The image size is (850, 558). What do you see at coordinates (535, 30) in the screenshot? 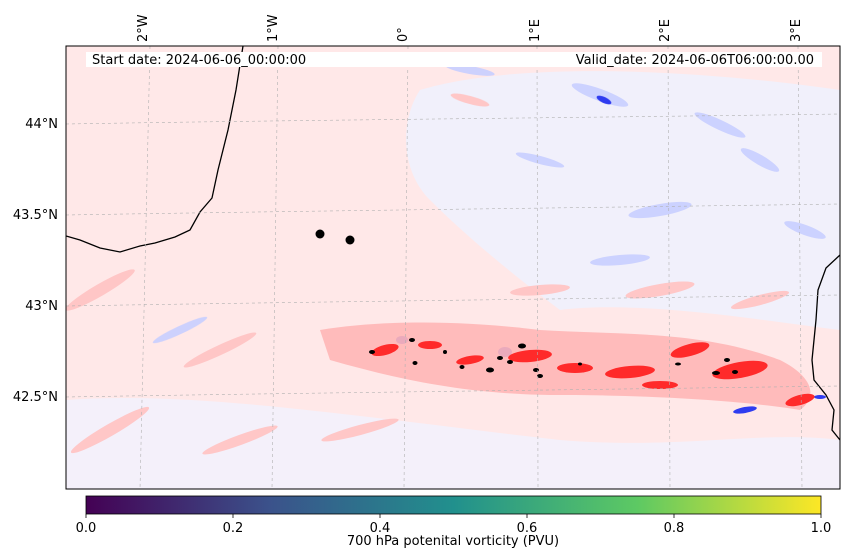
I see `lon-label: 1°E` at bounding box center [535, 30].